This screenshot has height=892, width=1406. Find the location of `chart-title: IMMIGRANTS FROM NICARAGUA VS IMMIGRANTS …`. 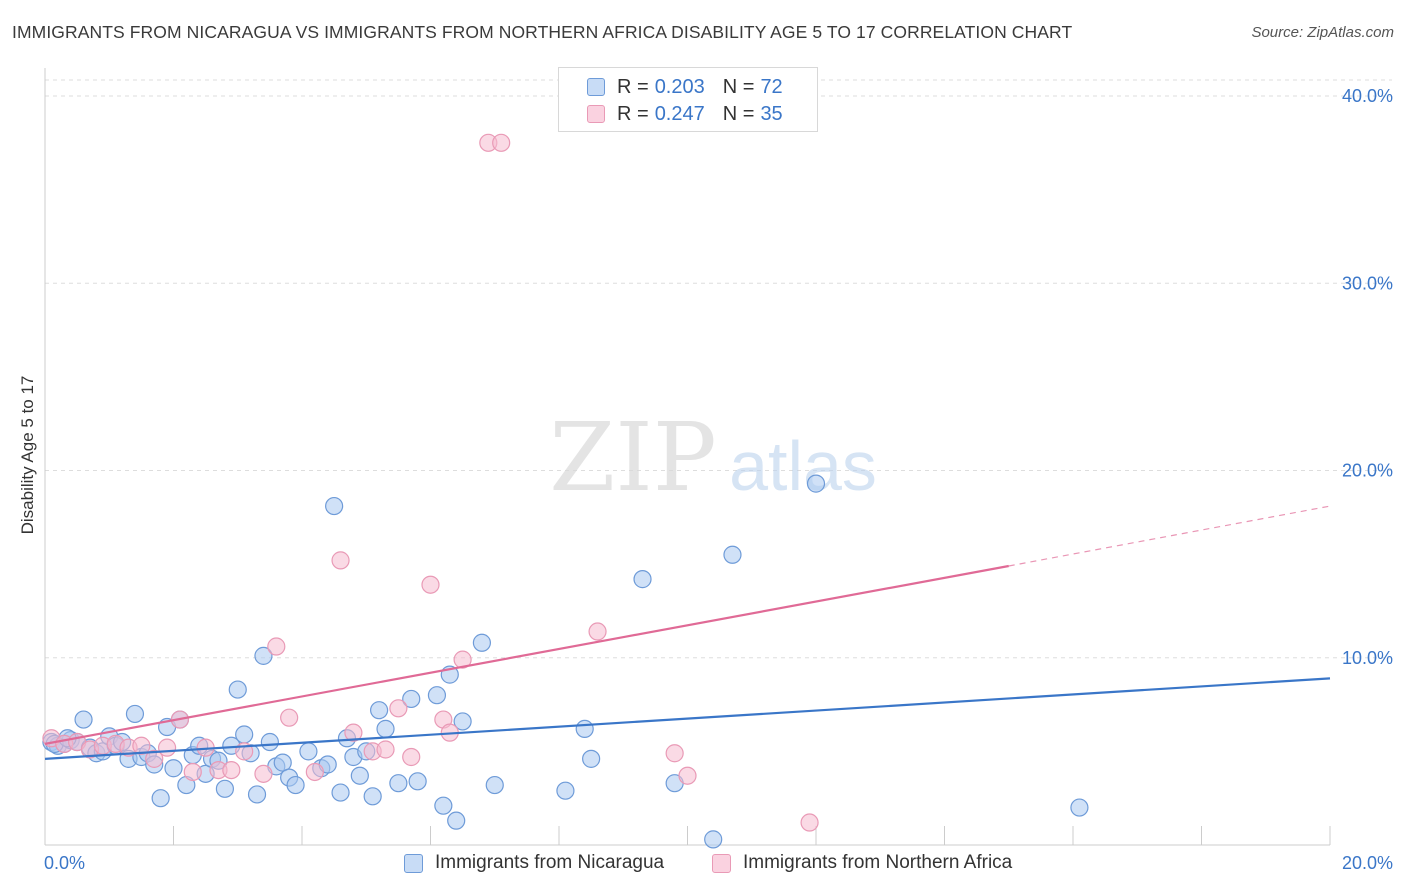

chart-title: IMMIGRANTS FROM NICARAGUA VS IMMIGRANTS … is located at coordinates (542, 32).